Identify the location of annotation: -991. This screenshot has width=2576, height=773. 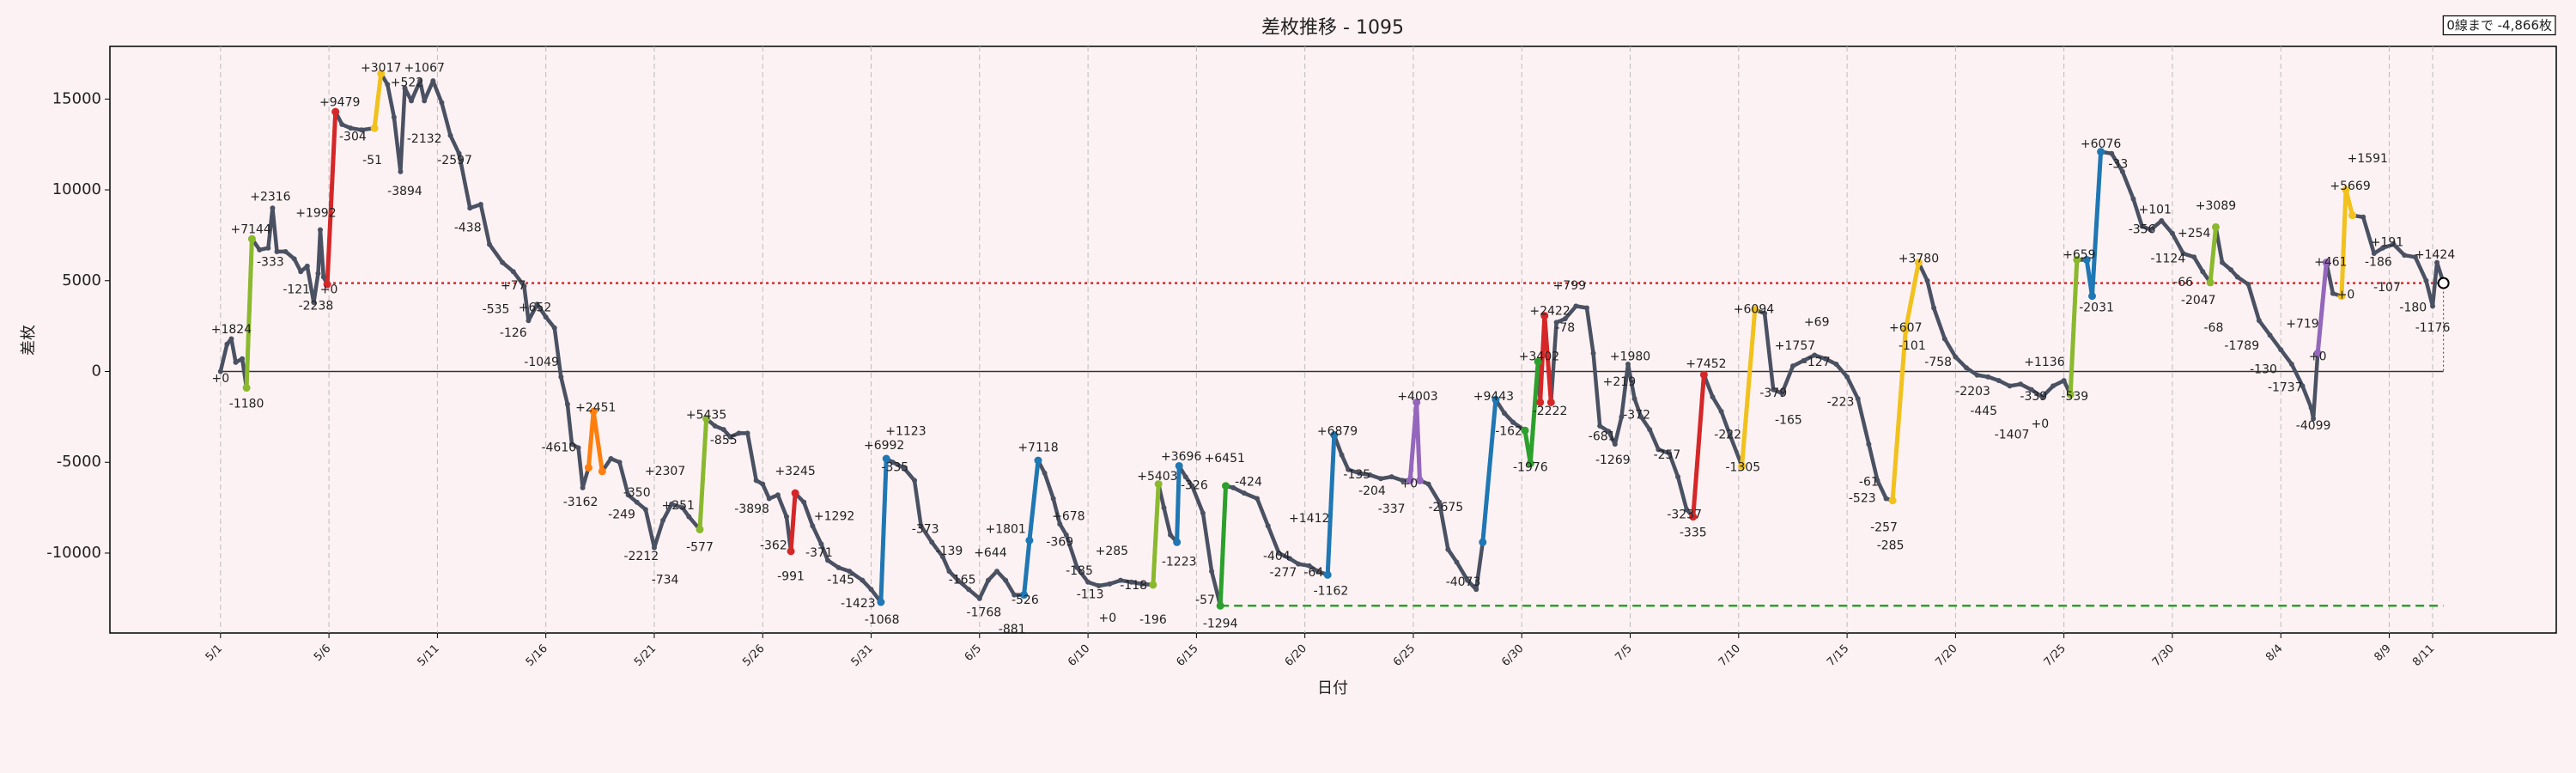
(791, 576).